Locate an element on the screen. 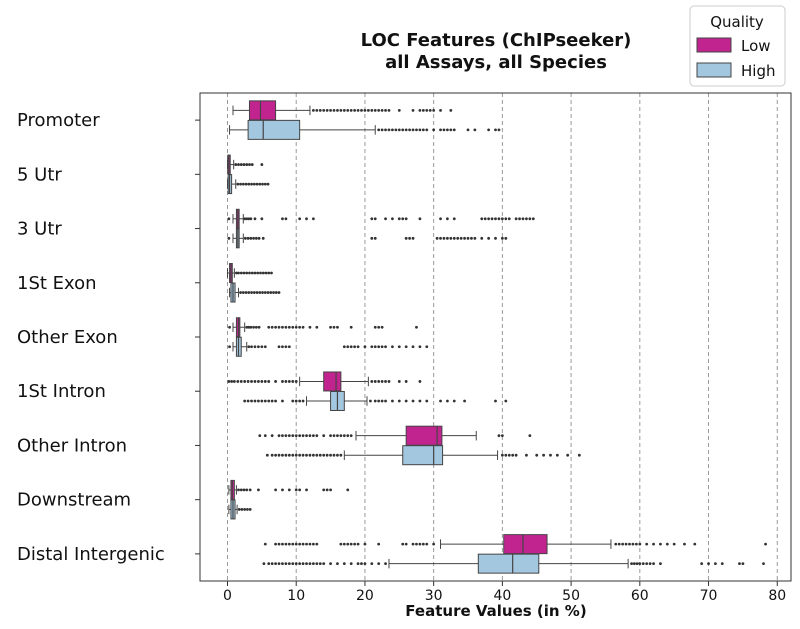 The image size is (800, 629). x-tick-label-0: 0 is located at coordinates (227, 596).